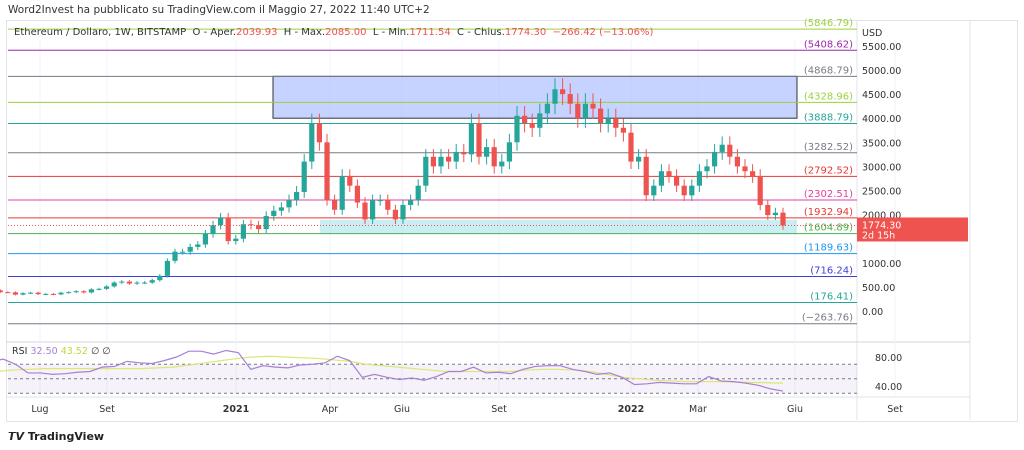  Describe the element at coordinates (558, 226) in the screenshot. I see `support-zone` at that location.